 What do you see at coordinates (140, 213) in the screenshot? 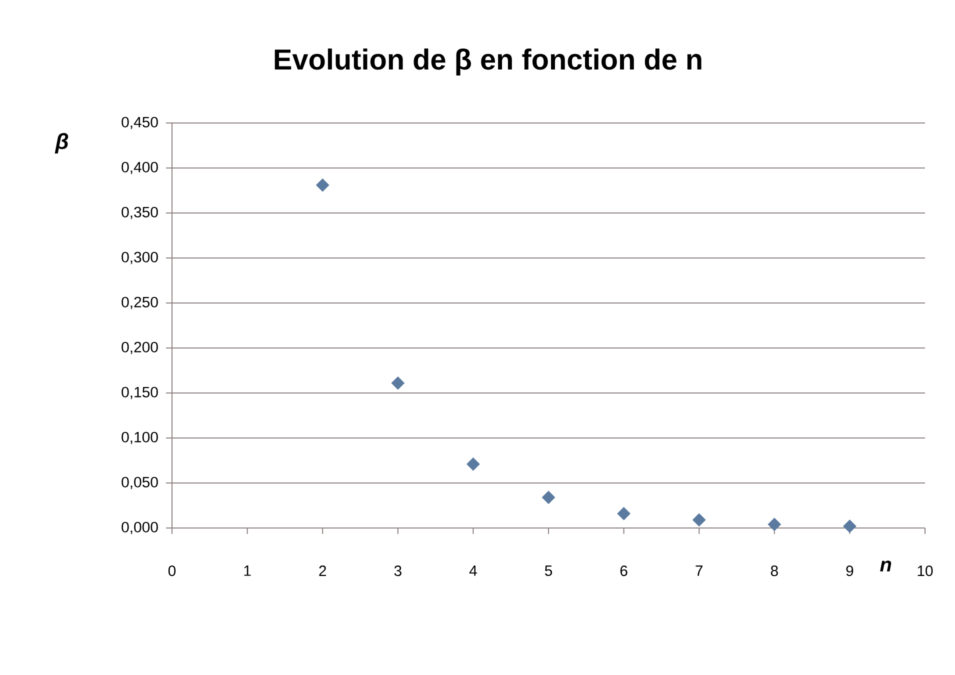
I see `y-tick-label: 0,350` at bounding box center [140, 213].